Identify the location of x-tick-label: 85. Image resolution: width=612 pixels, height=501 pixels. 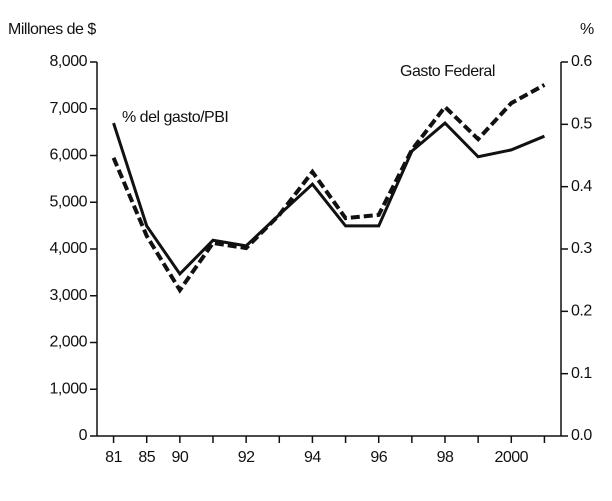
(146, 457).